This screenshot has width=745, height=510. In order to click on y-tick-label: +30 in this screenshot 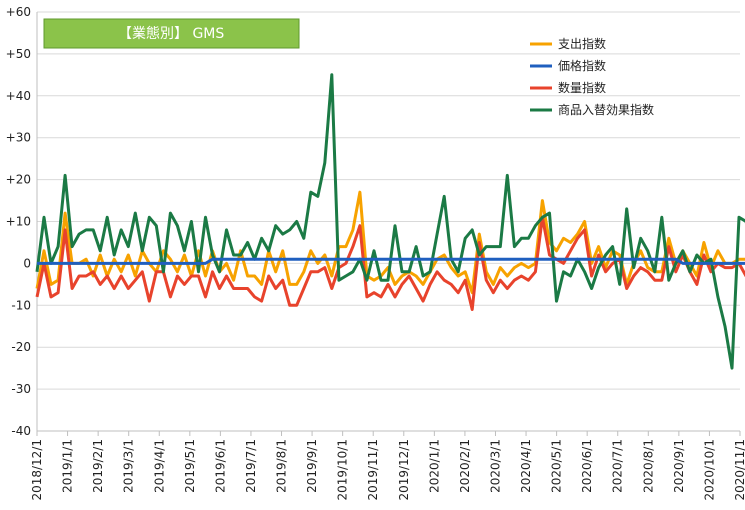, I will do `click(18, 138)`.